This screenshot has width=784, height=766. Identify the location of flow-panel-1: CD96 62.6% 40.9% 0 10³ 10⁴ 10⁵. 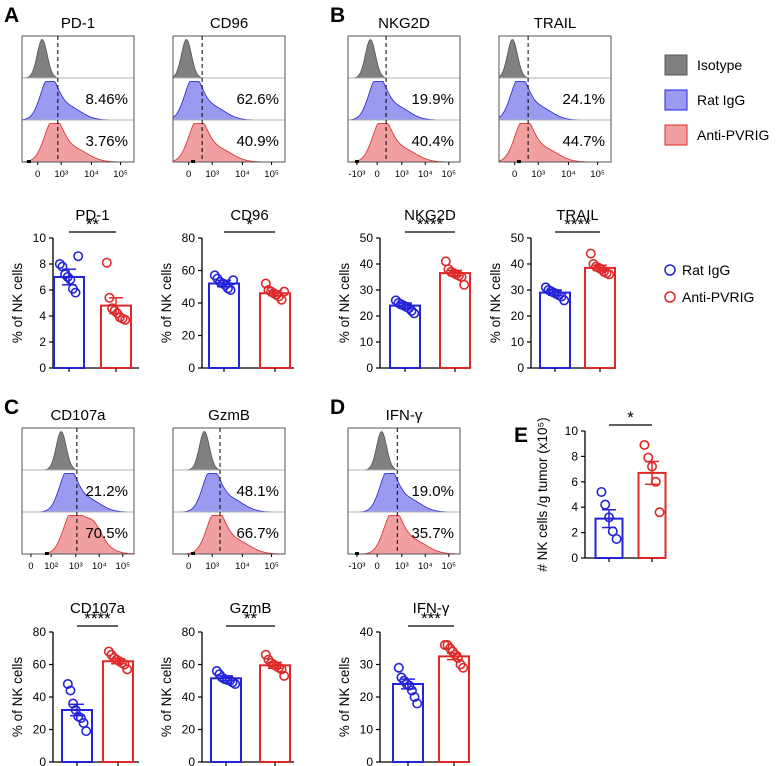
(229, 97).